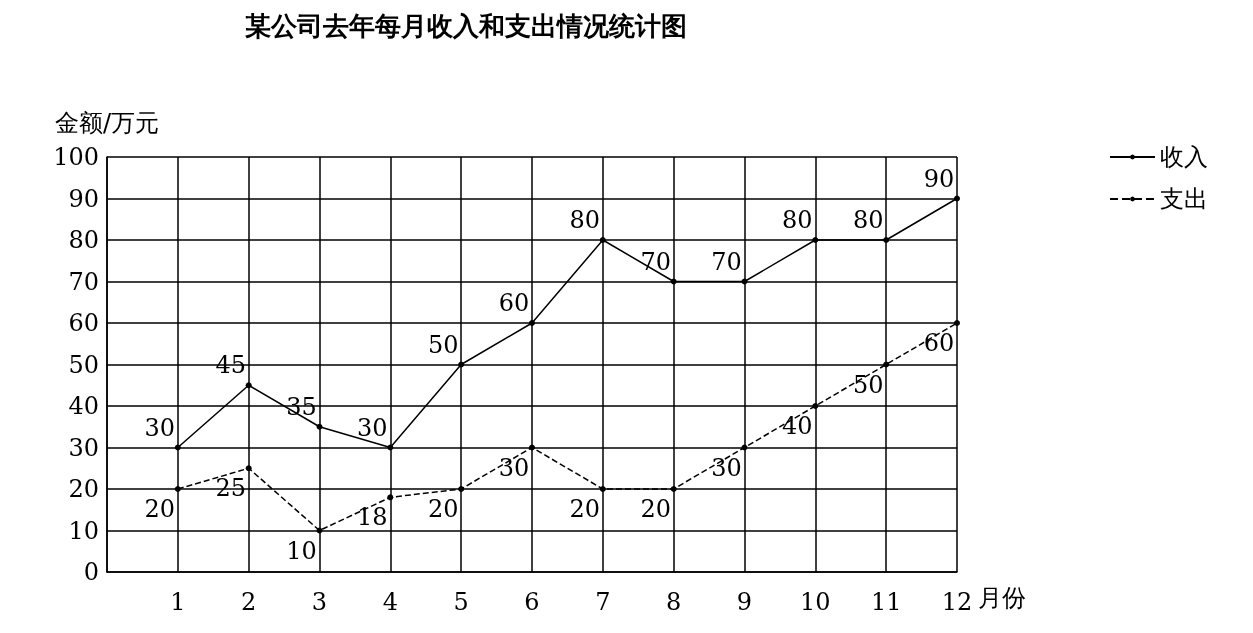  Describe the element at coordinates (91, 572) in the screenshot. I see `y-tick-label: 0` at that location.